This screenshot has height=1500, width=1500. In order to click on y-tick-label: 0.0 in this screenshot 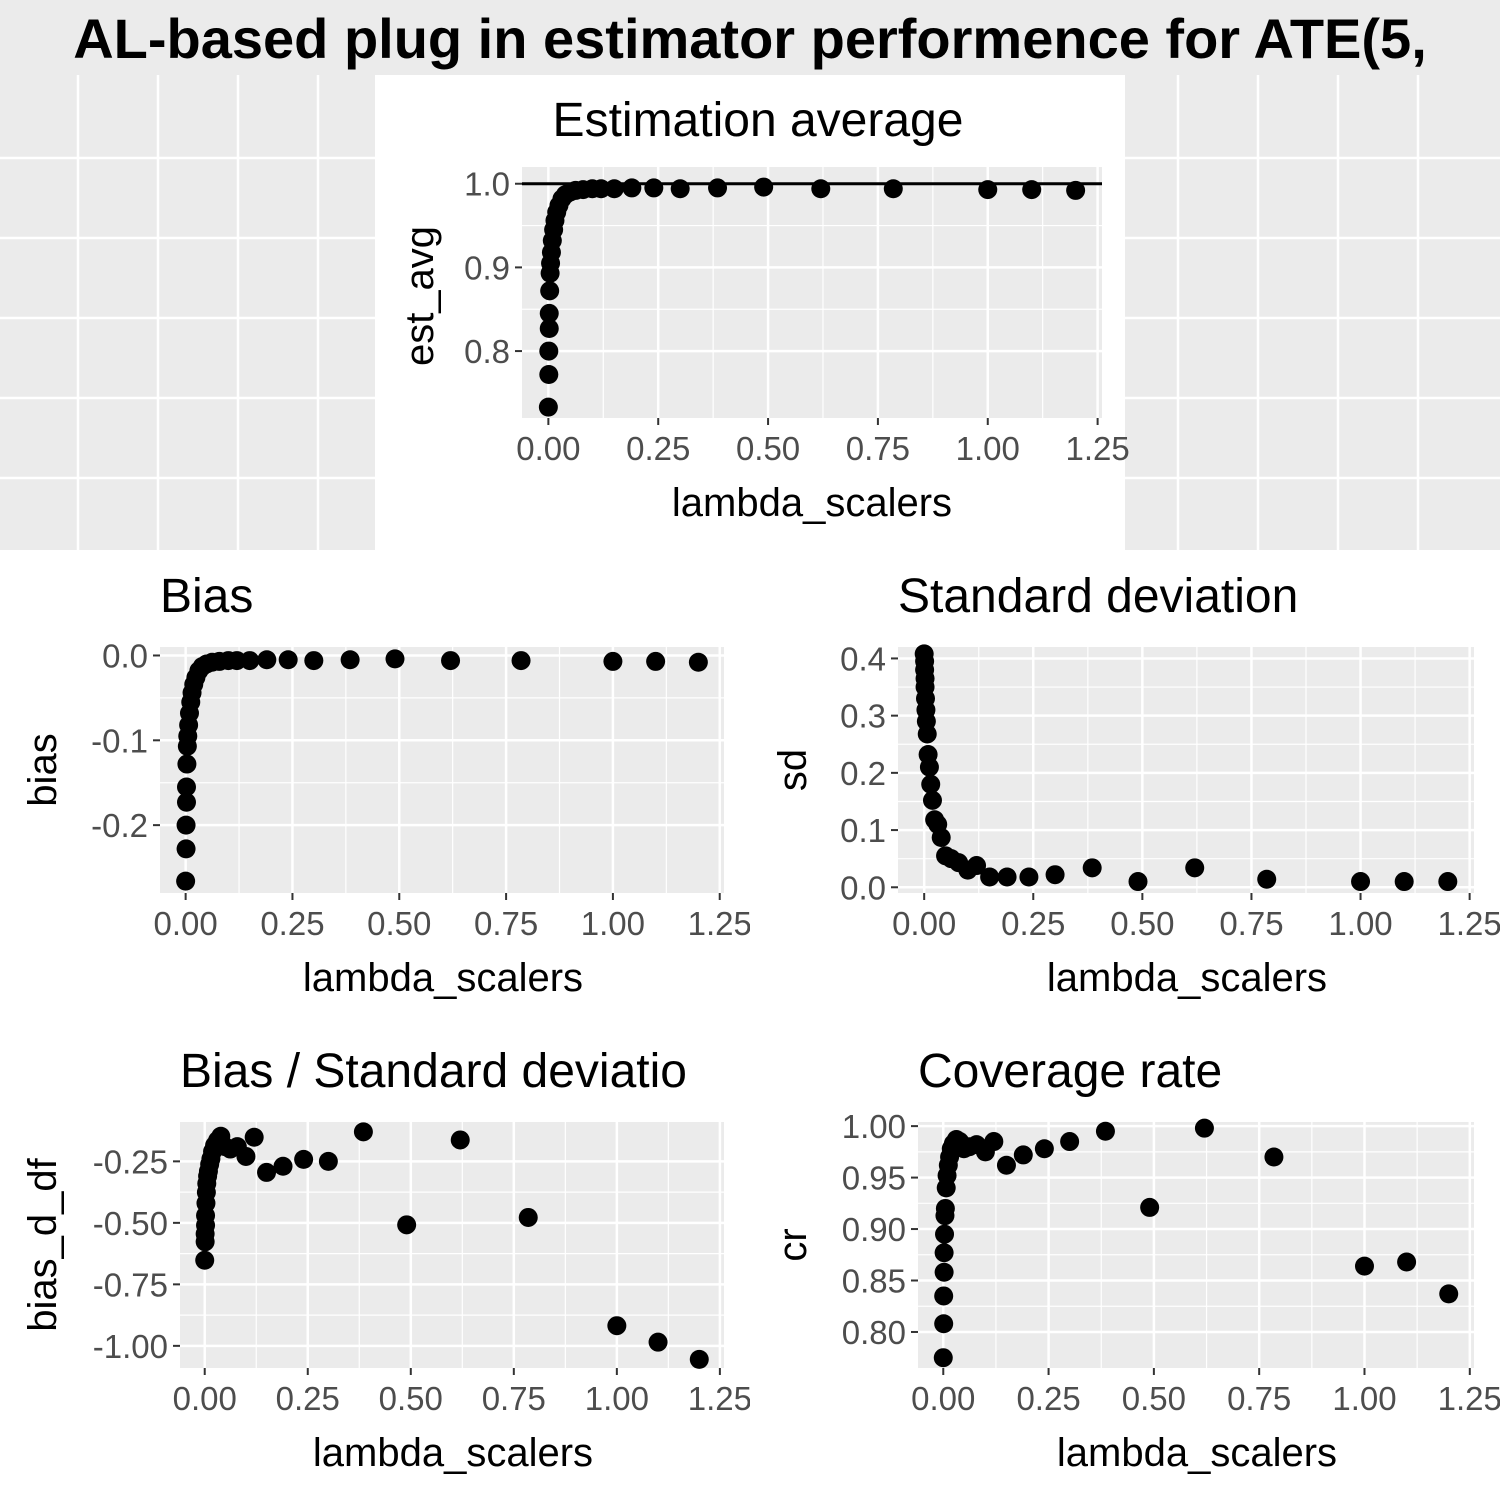, I will do `click(863, 887)`.